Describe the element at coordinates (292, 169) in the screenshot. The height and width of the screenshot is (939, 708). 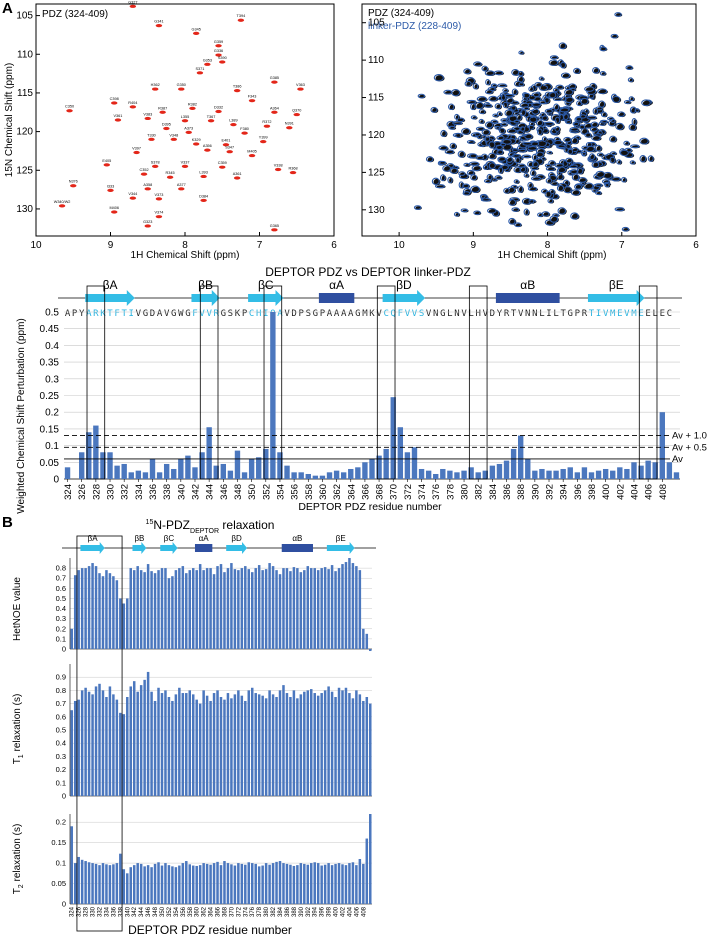
I see `peak-label: R368` at that location.